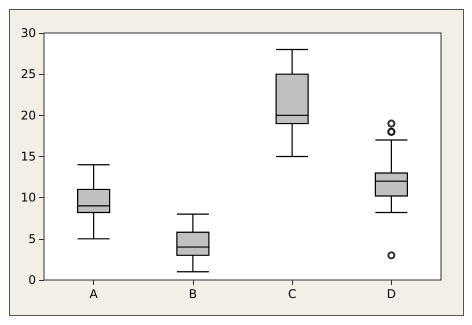 Image resolution: width=472 pixels, height=325 pixels. Describe the element at coordinates (94, 294) in the screenshot. I see `x-tick-label: A` at that location.